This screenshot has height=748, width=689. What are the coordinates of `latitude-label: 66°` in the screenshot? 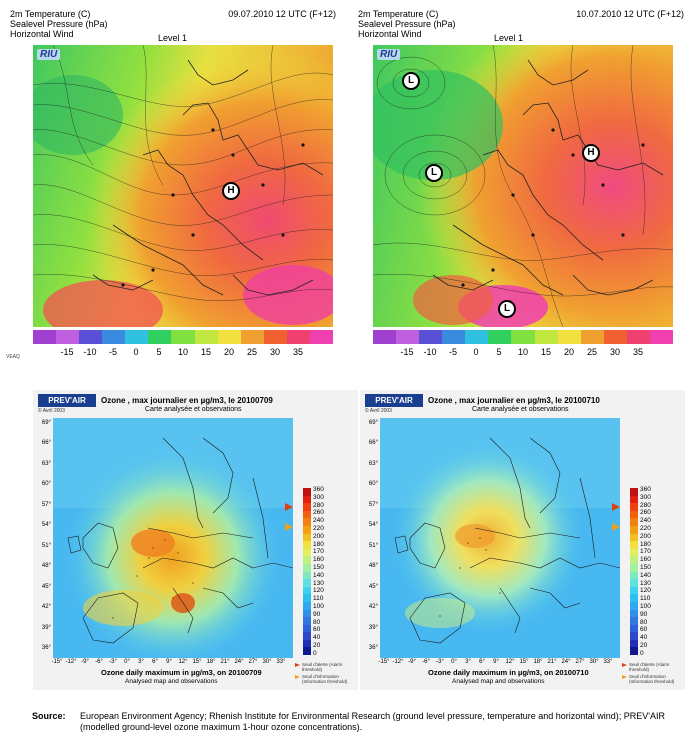 It's located at (373, 443).